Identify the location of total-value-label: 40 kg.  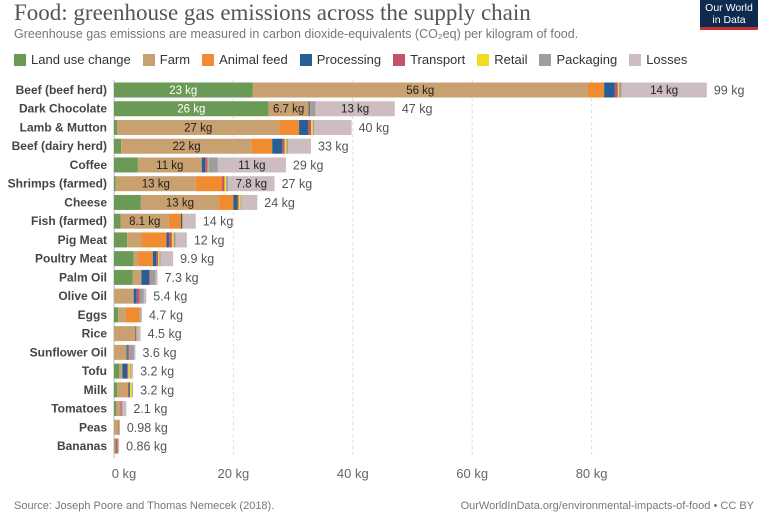
(374, 128).